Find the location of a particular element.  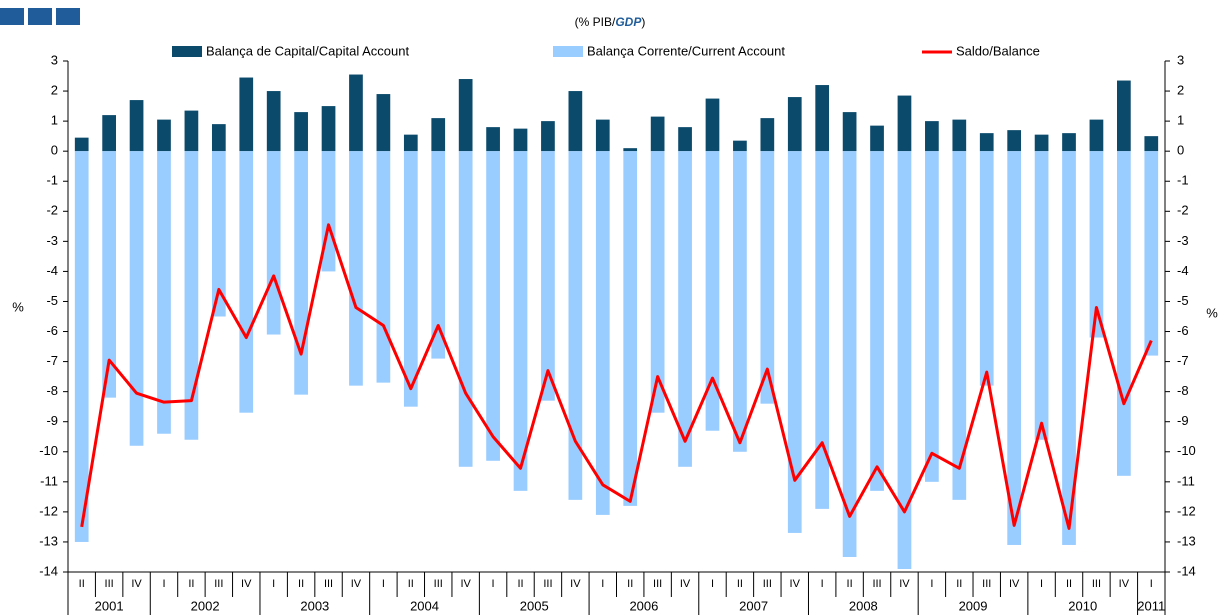

y-tick-label: 3 is located at coordinates (54, 59).